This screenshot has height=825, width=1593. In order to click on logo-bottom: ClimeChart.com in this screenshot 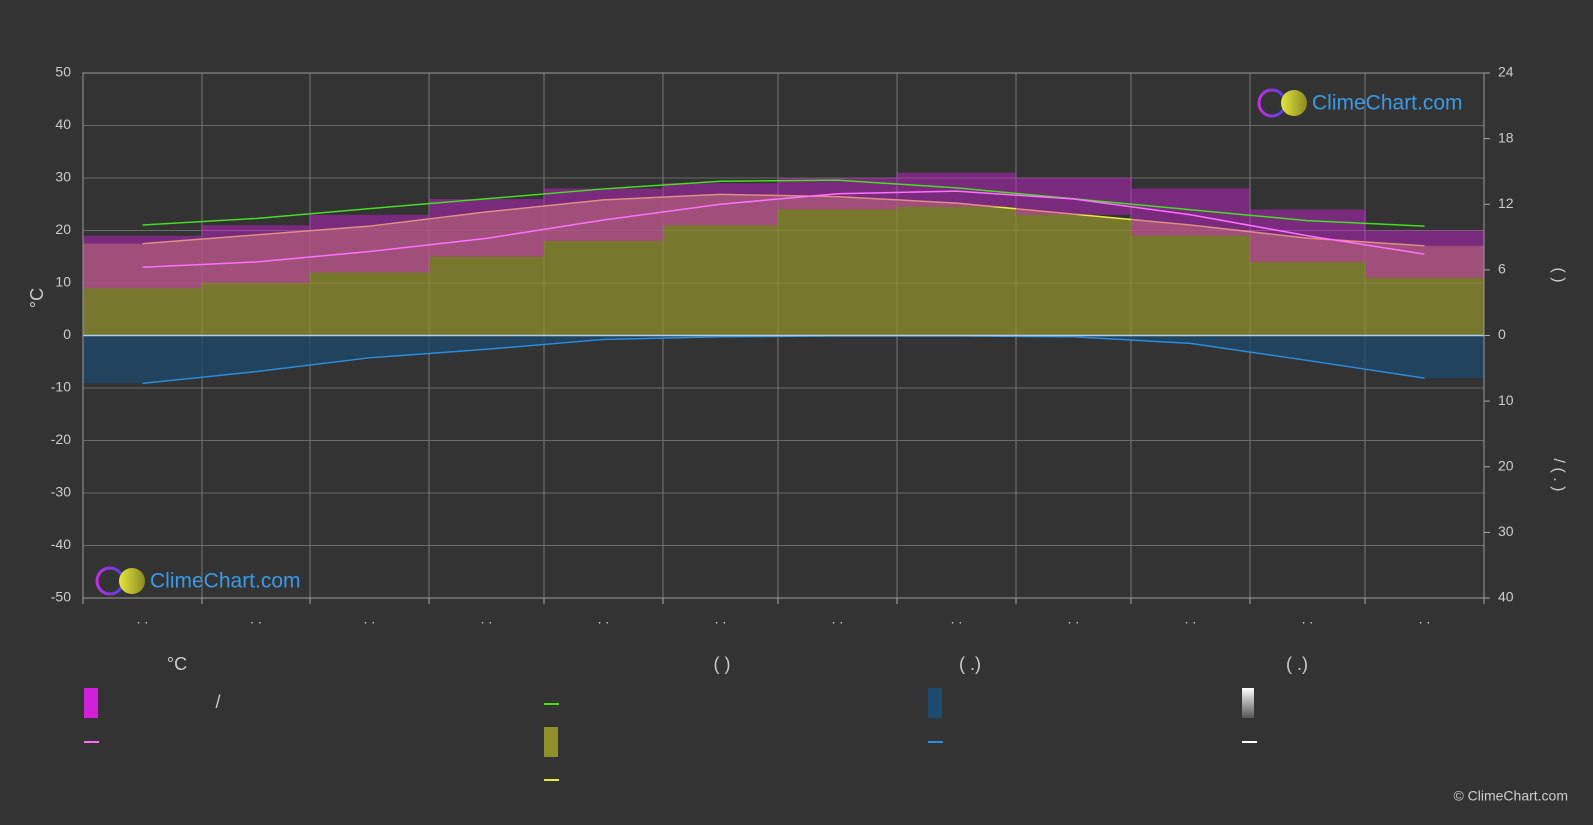, I will do `click(198, 581)`.